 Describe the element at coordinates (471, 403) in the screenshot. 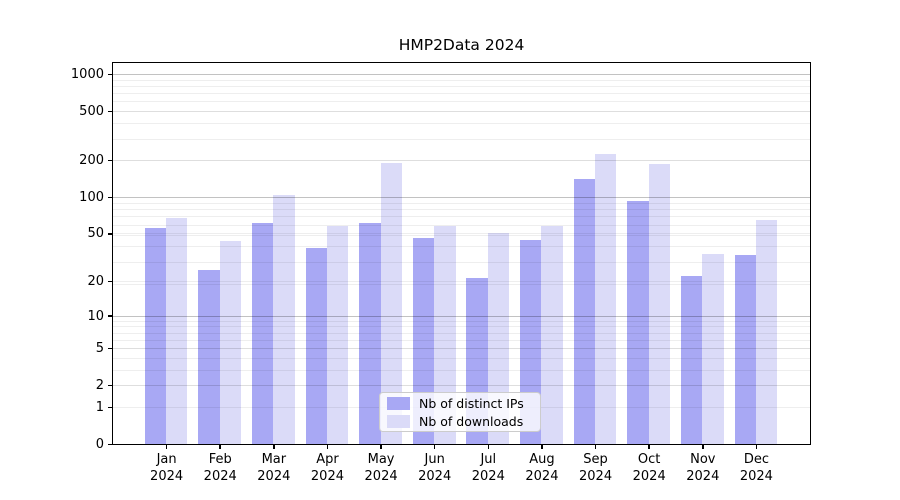

I see `legend-label-distinct-ips: Nb of distinct IPs` at that location.